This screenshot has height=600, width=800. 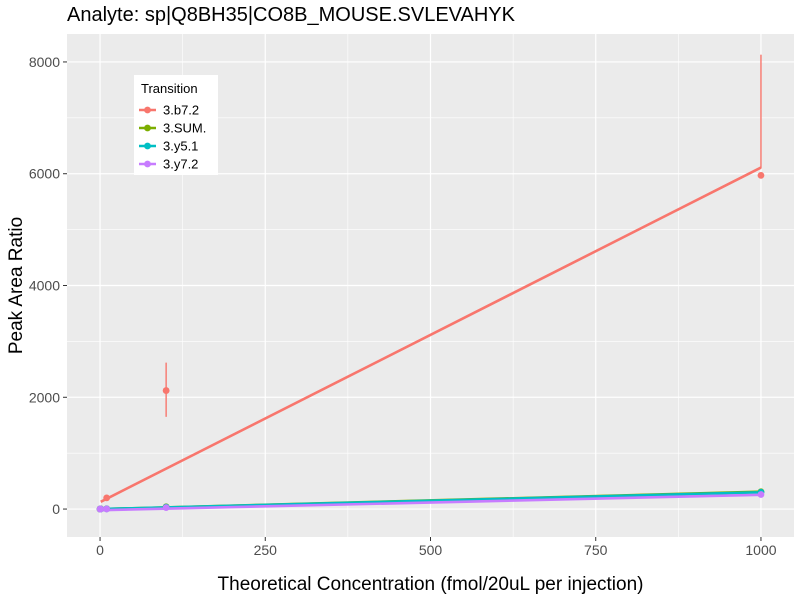 What do you see at coordinates (44, 62) in the screenshot?
I see `y-tick-label: 8000` at bounding box center [44, 62].